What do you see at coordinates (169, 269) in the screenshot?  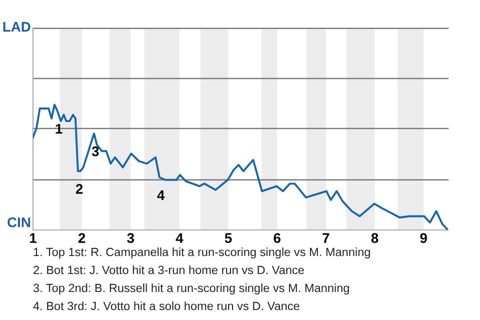 I see `text: 2. Bot 1st: J. Votto hit a 3-run home run vs D. Vance` at bounding box center [169, 269].